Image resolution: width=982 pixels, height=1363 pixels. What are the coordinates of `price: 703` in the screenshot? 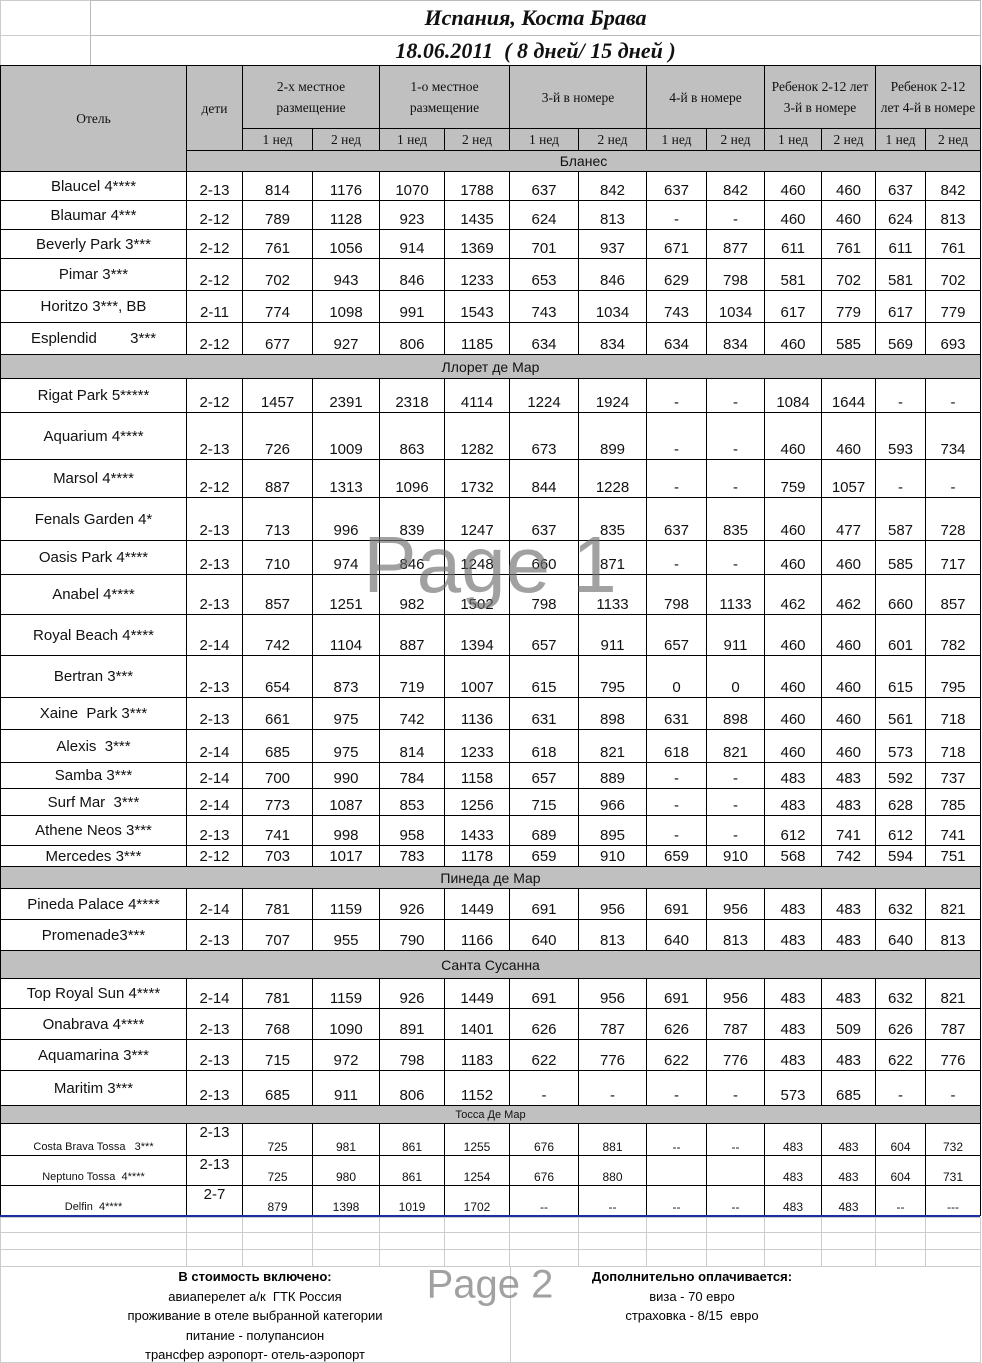 It's located at (277, 856).